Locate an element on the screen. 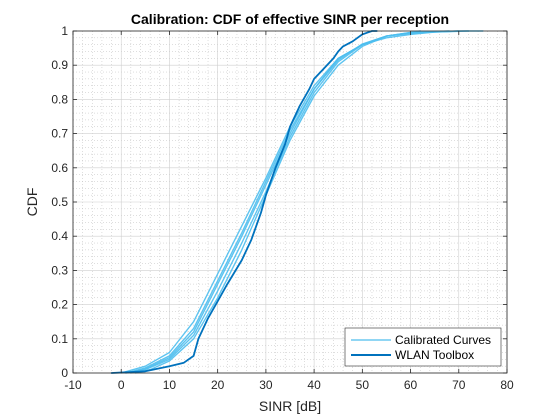 Image resolution: width=560 pixels, height=420 pixels. y-axis-label: CDF is located at coordinates (32, 202).